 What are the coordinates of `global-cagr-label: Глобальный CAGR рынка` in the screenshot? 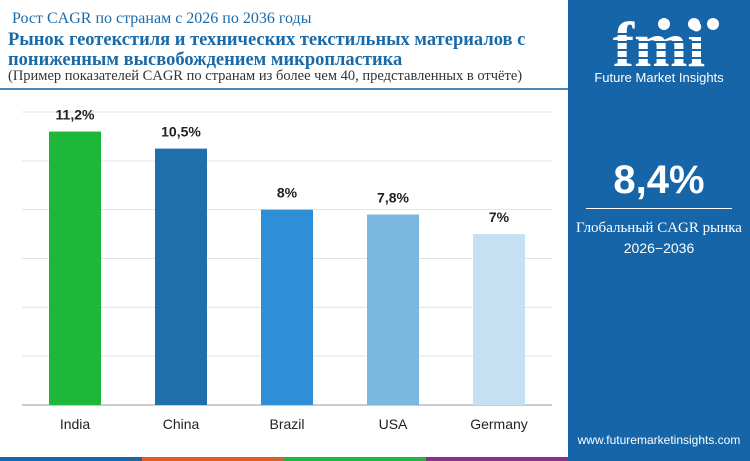 It's located at (659, 228).